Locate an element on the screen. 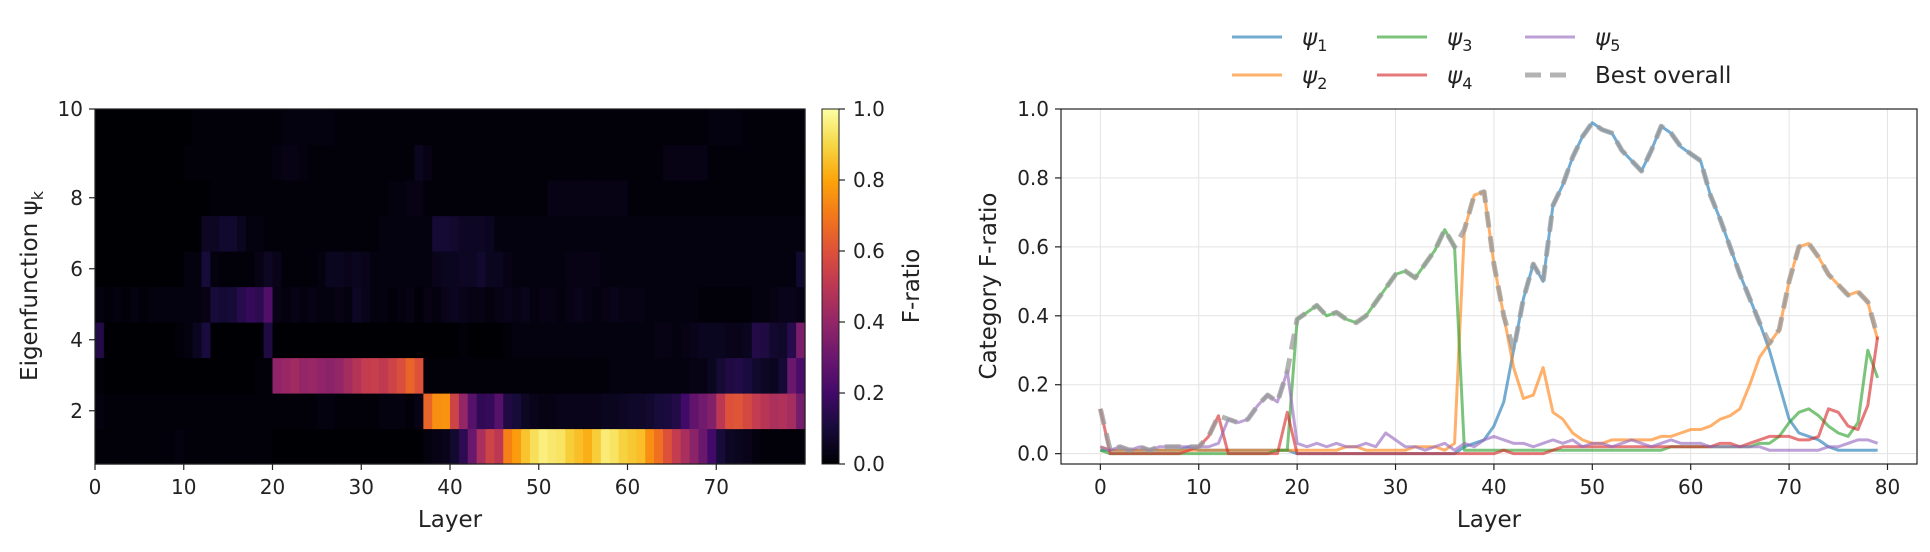  legend-label: ψ5 is located at coordinates (1607, 40).